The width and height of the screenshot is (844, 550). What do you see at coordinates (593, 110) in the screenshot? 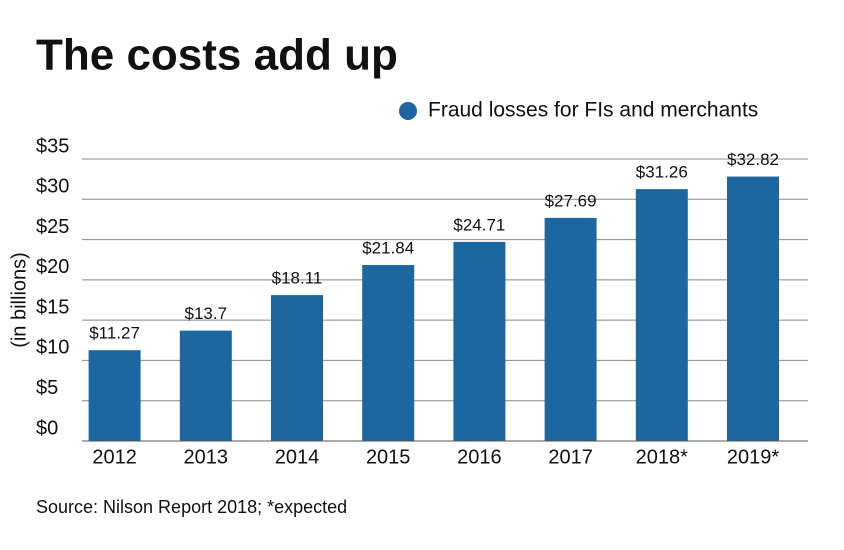
I see `legend-label: Fraud losses for FIs and merchants` at bounding box center [593, 110].